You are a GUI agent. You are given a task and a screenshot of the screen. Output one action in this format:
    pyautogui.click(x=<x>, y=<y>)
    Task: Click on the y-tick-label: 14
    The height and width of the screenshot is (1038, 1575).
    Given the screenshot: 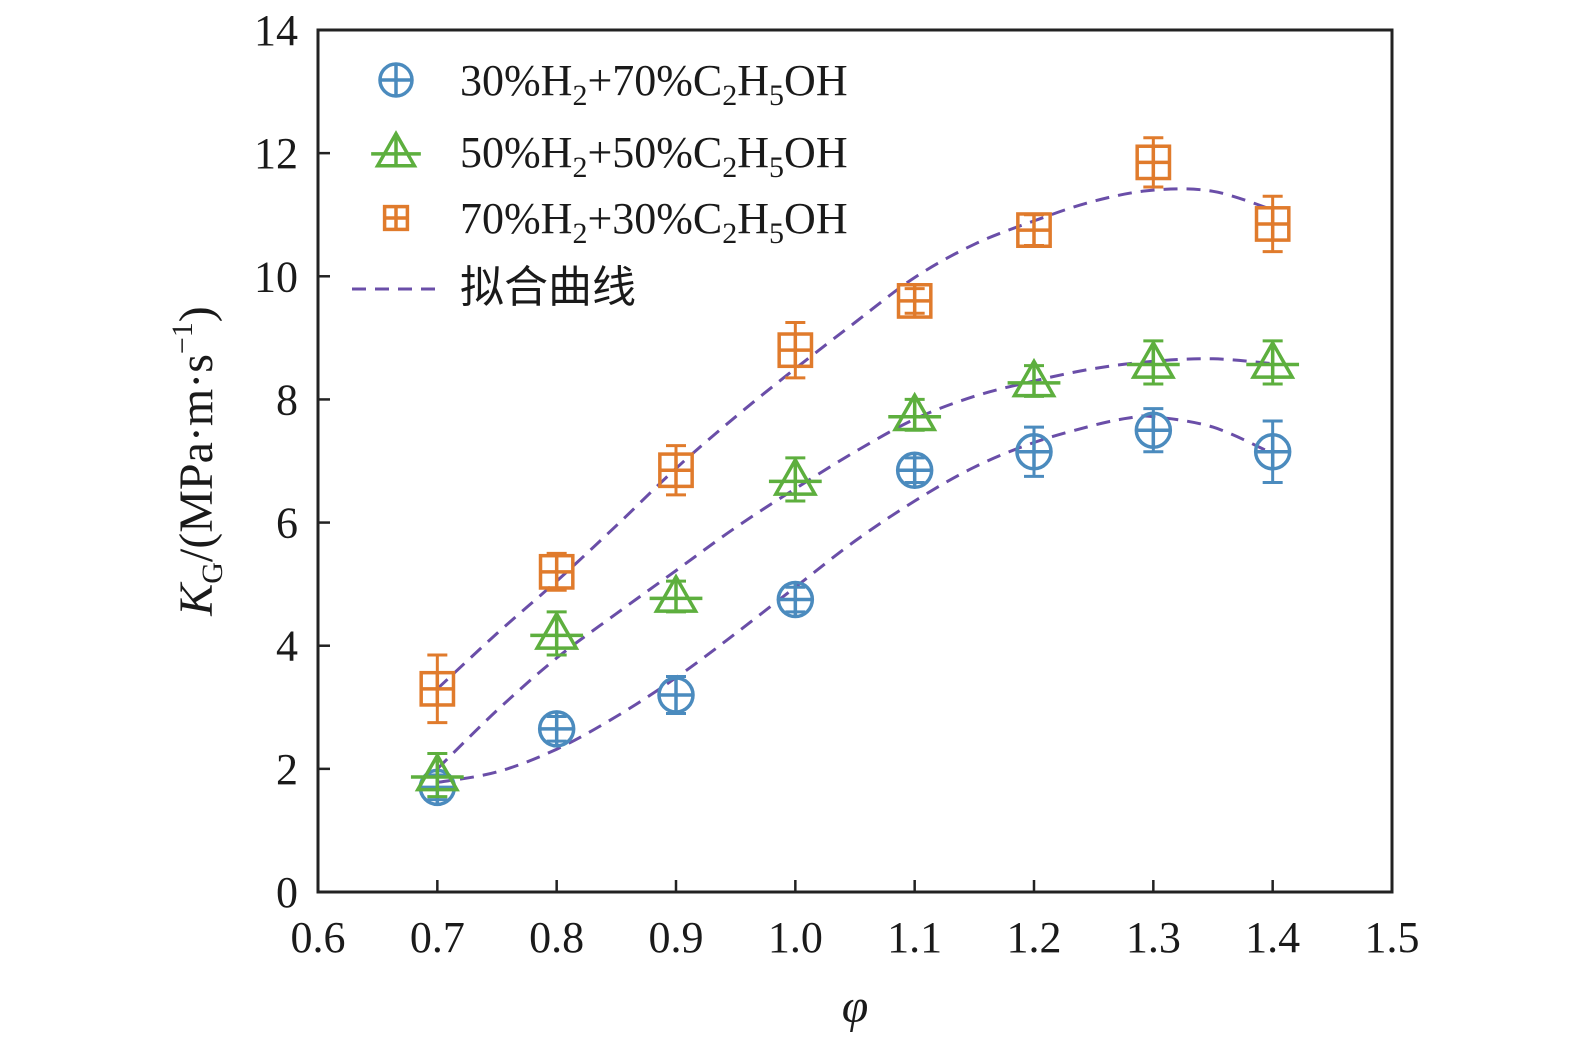 What is the action you would take?
    pyautogui.click(x=276, y=30)
    